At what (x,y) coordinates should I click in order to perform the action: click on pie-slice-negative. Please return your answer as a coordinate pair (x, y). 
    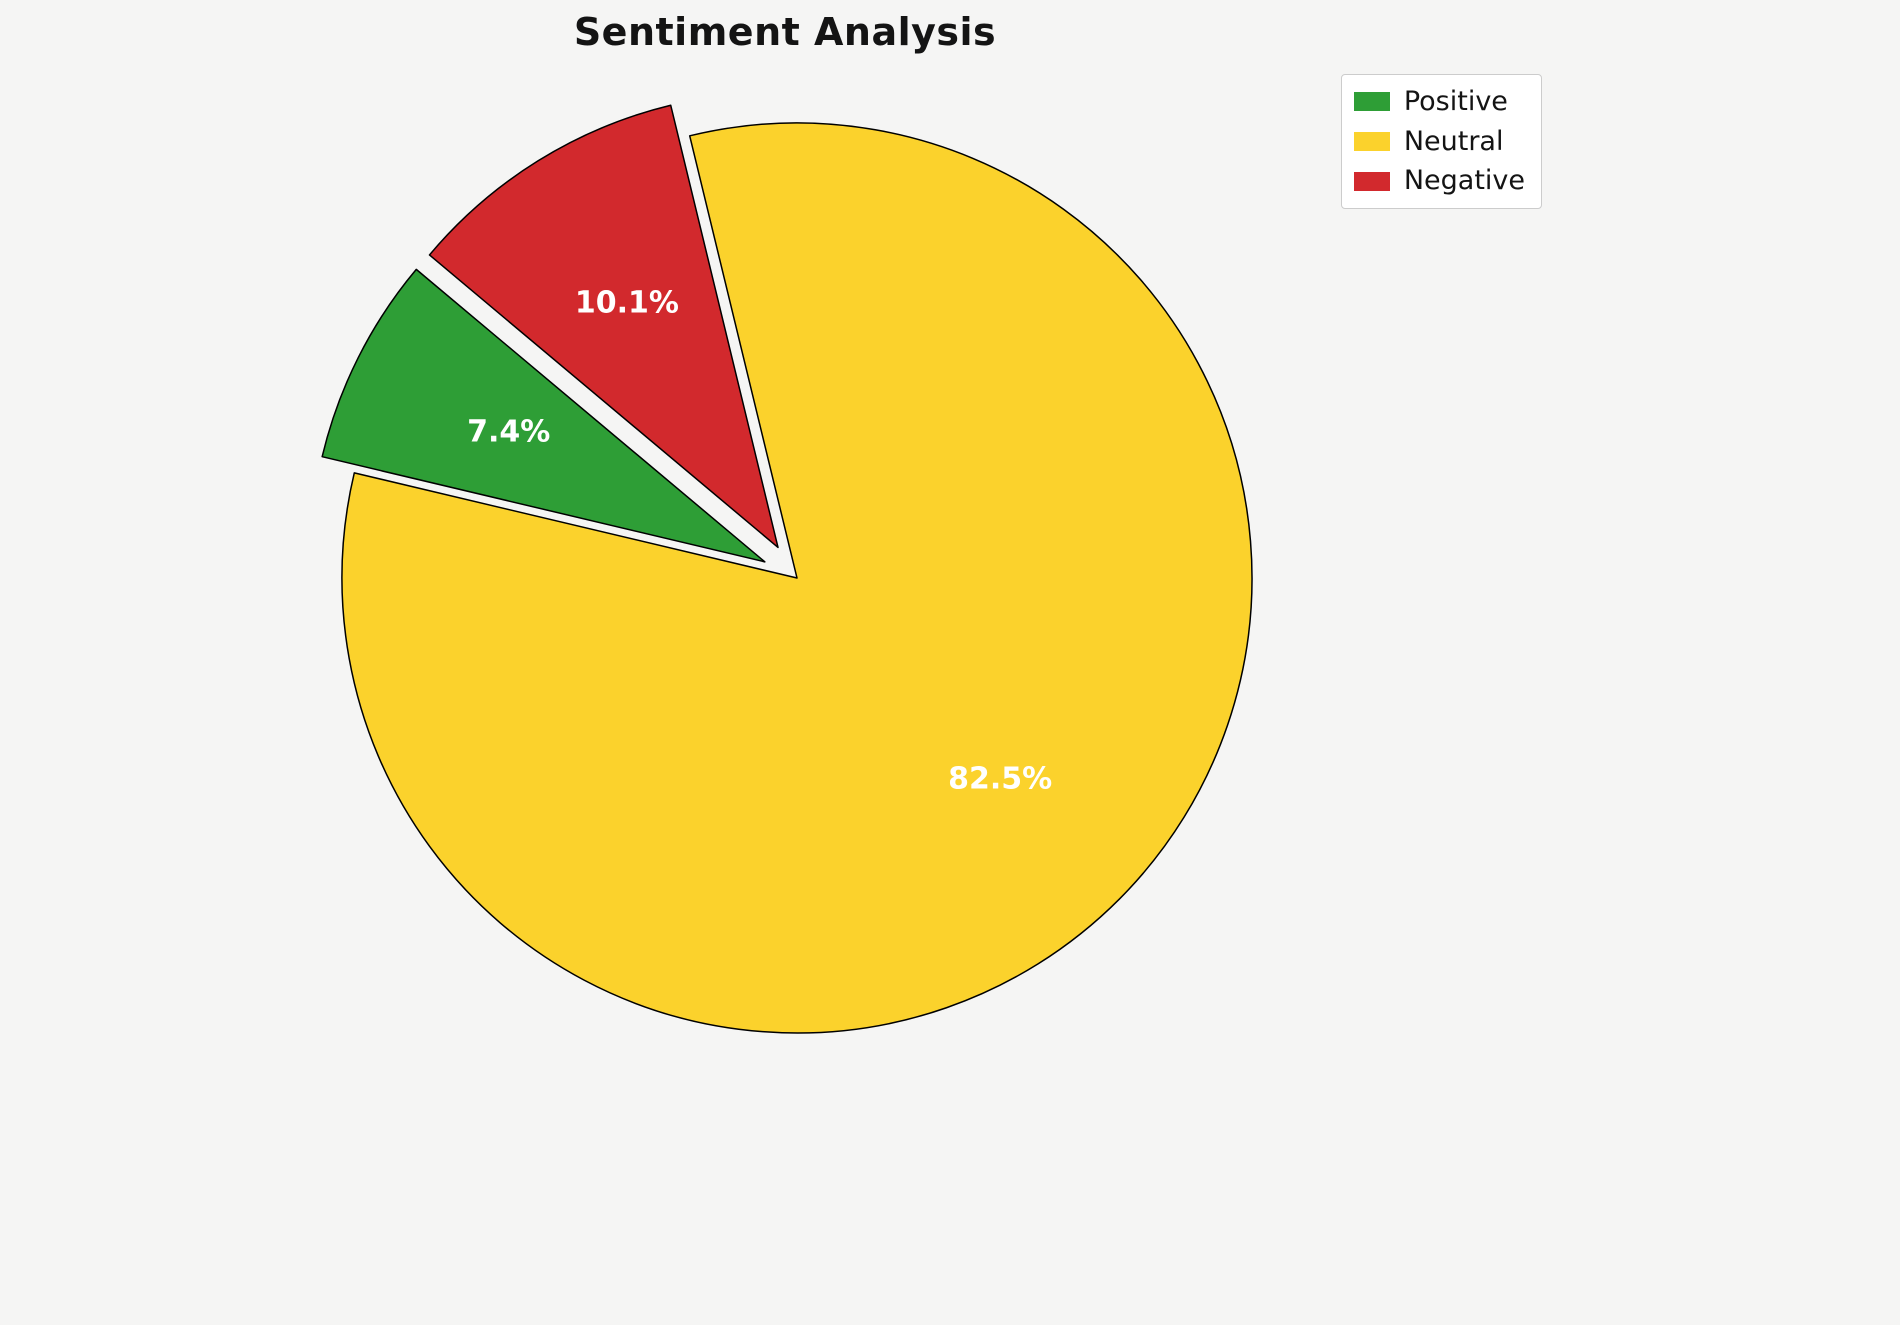
    Looking at the image, I should click on (603, 326).